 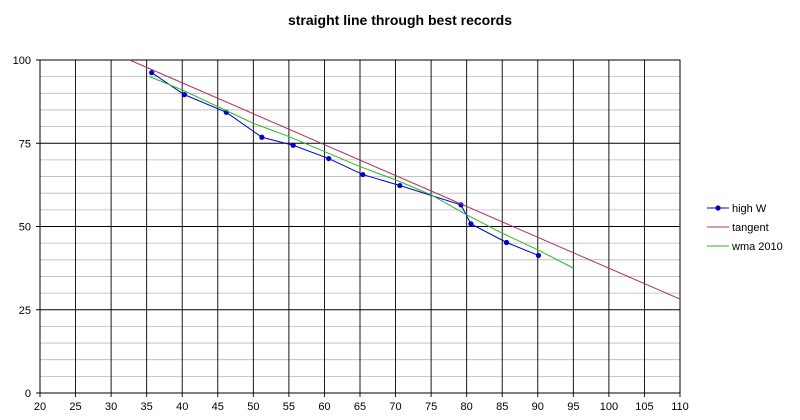 What do you see at coordinates (111, 407) in the screenshot?
I see `x-tick-label: 30` at bounding box center [111, 407].